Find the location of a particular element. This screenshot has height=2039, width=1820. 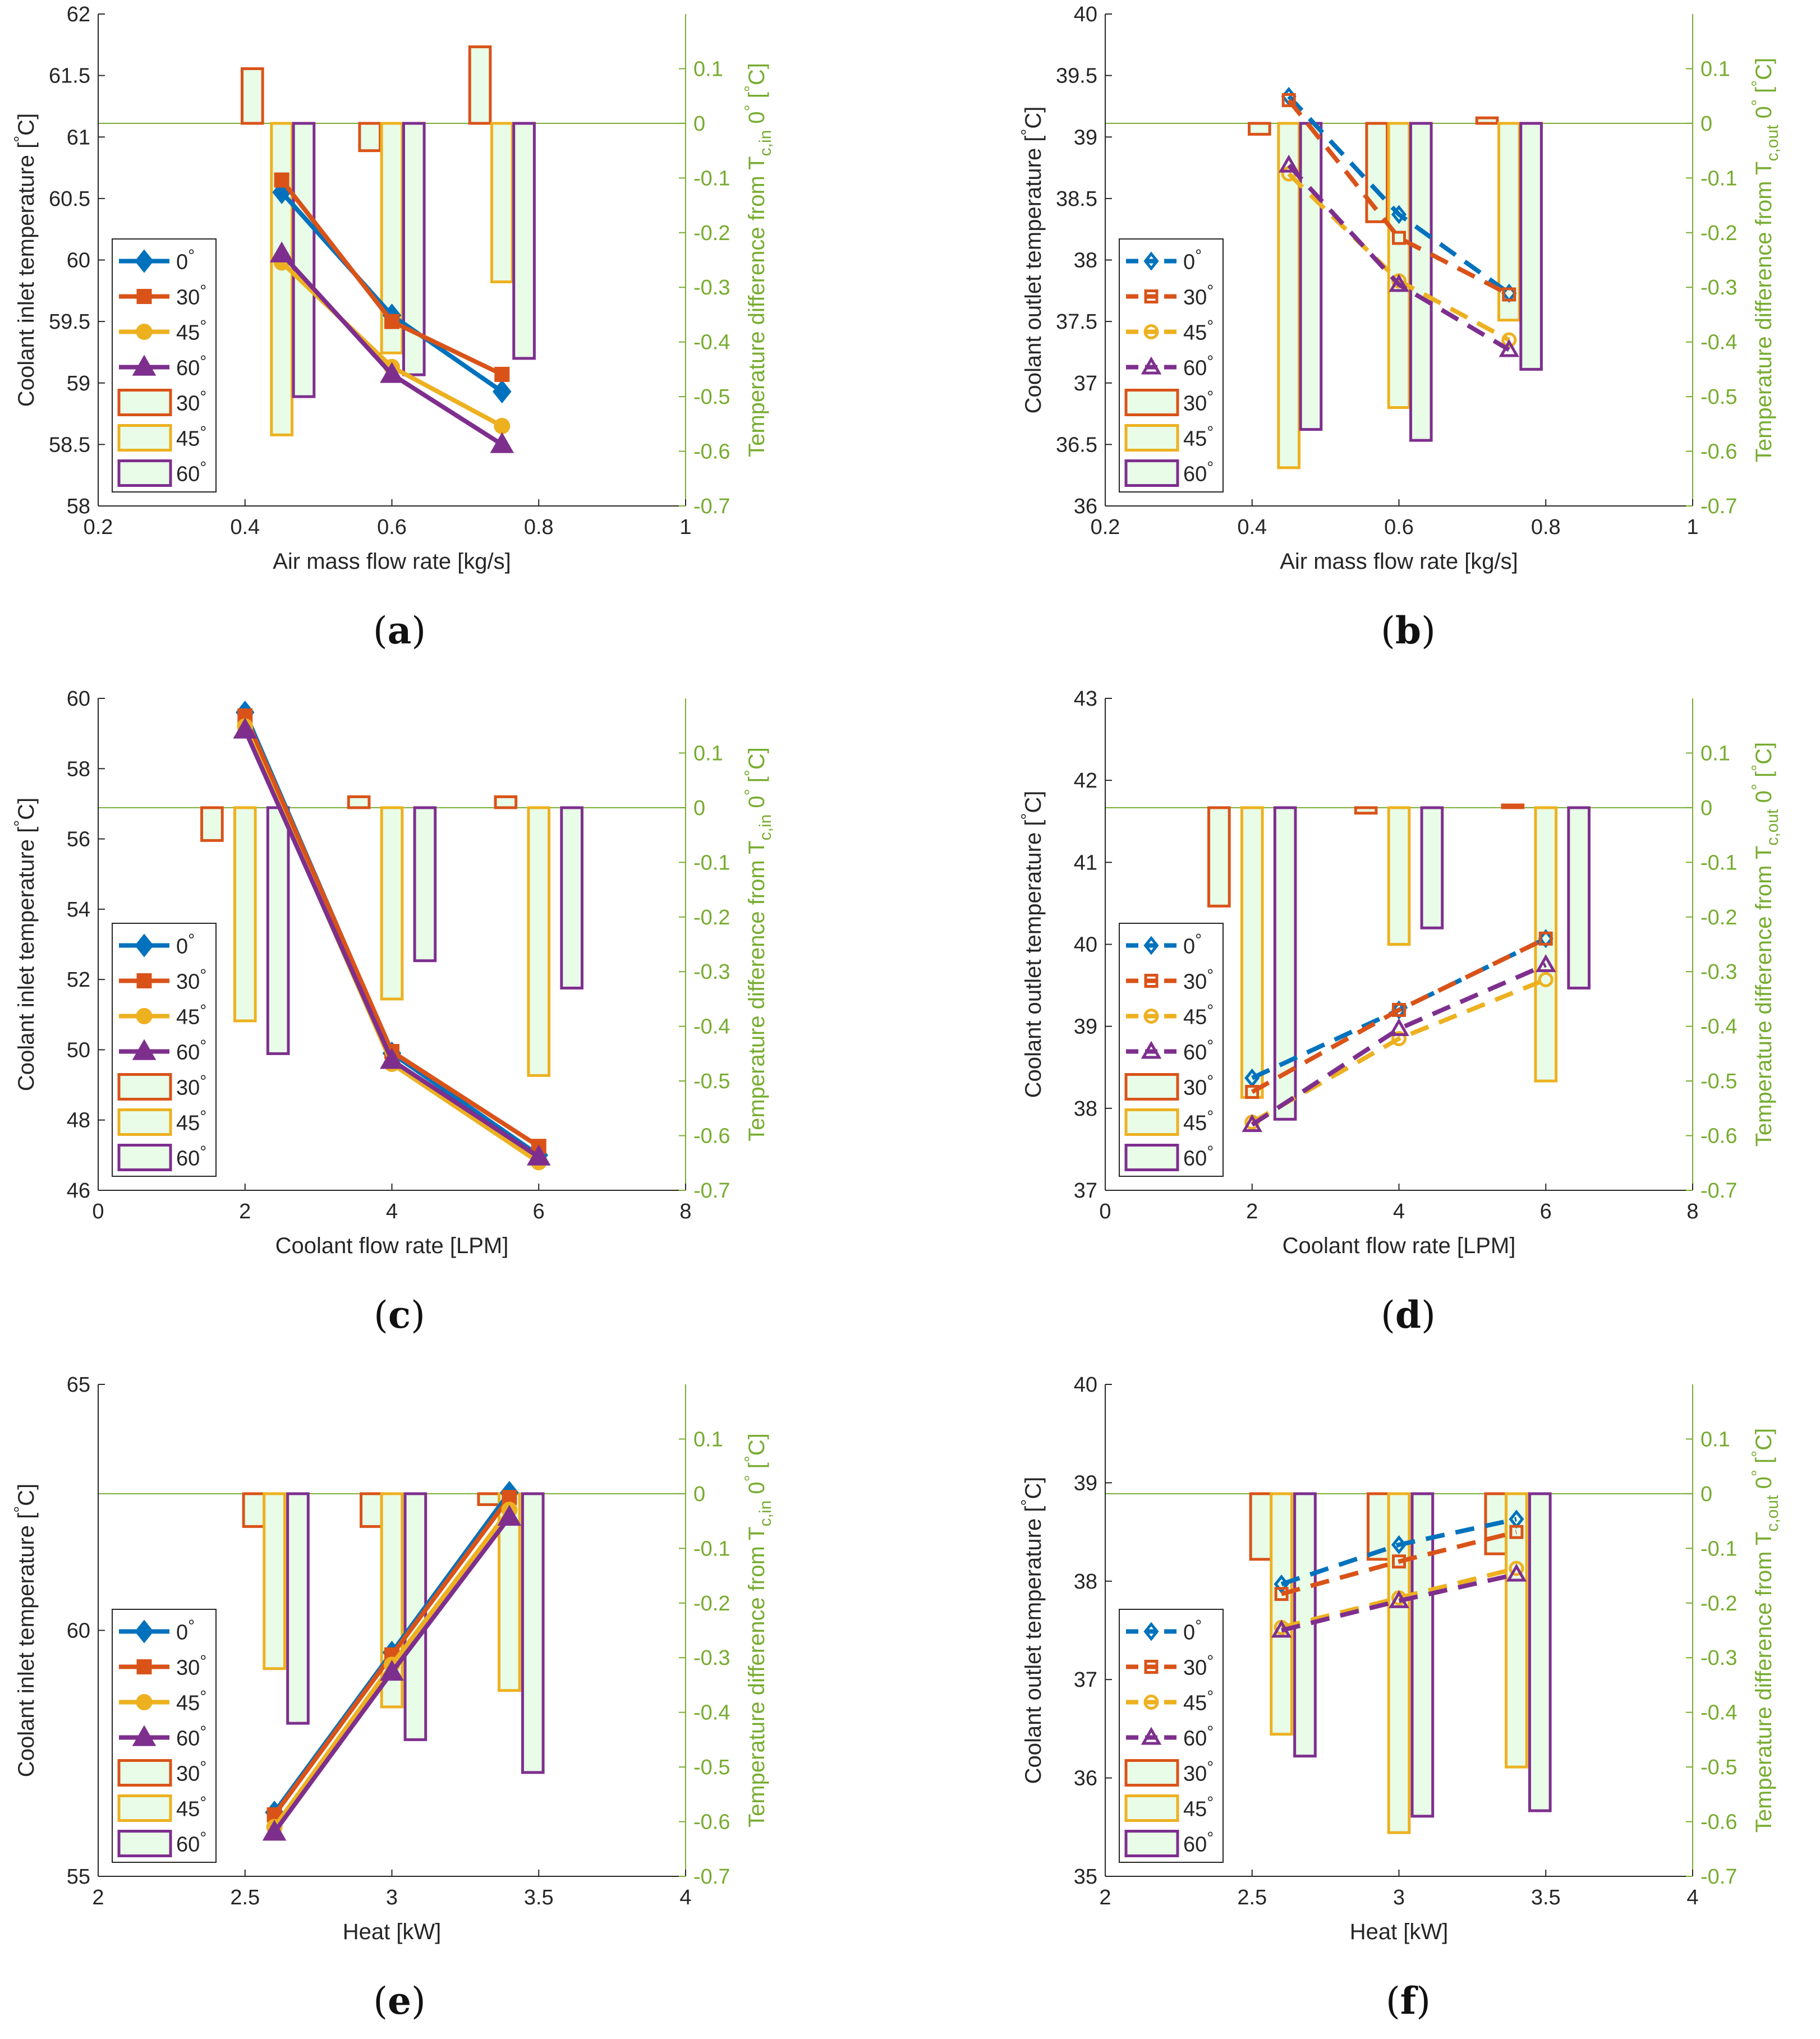

y2-tick-label: -0.4 is located at coordinates (1718, 1713).